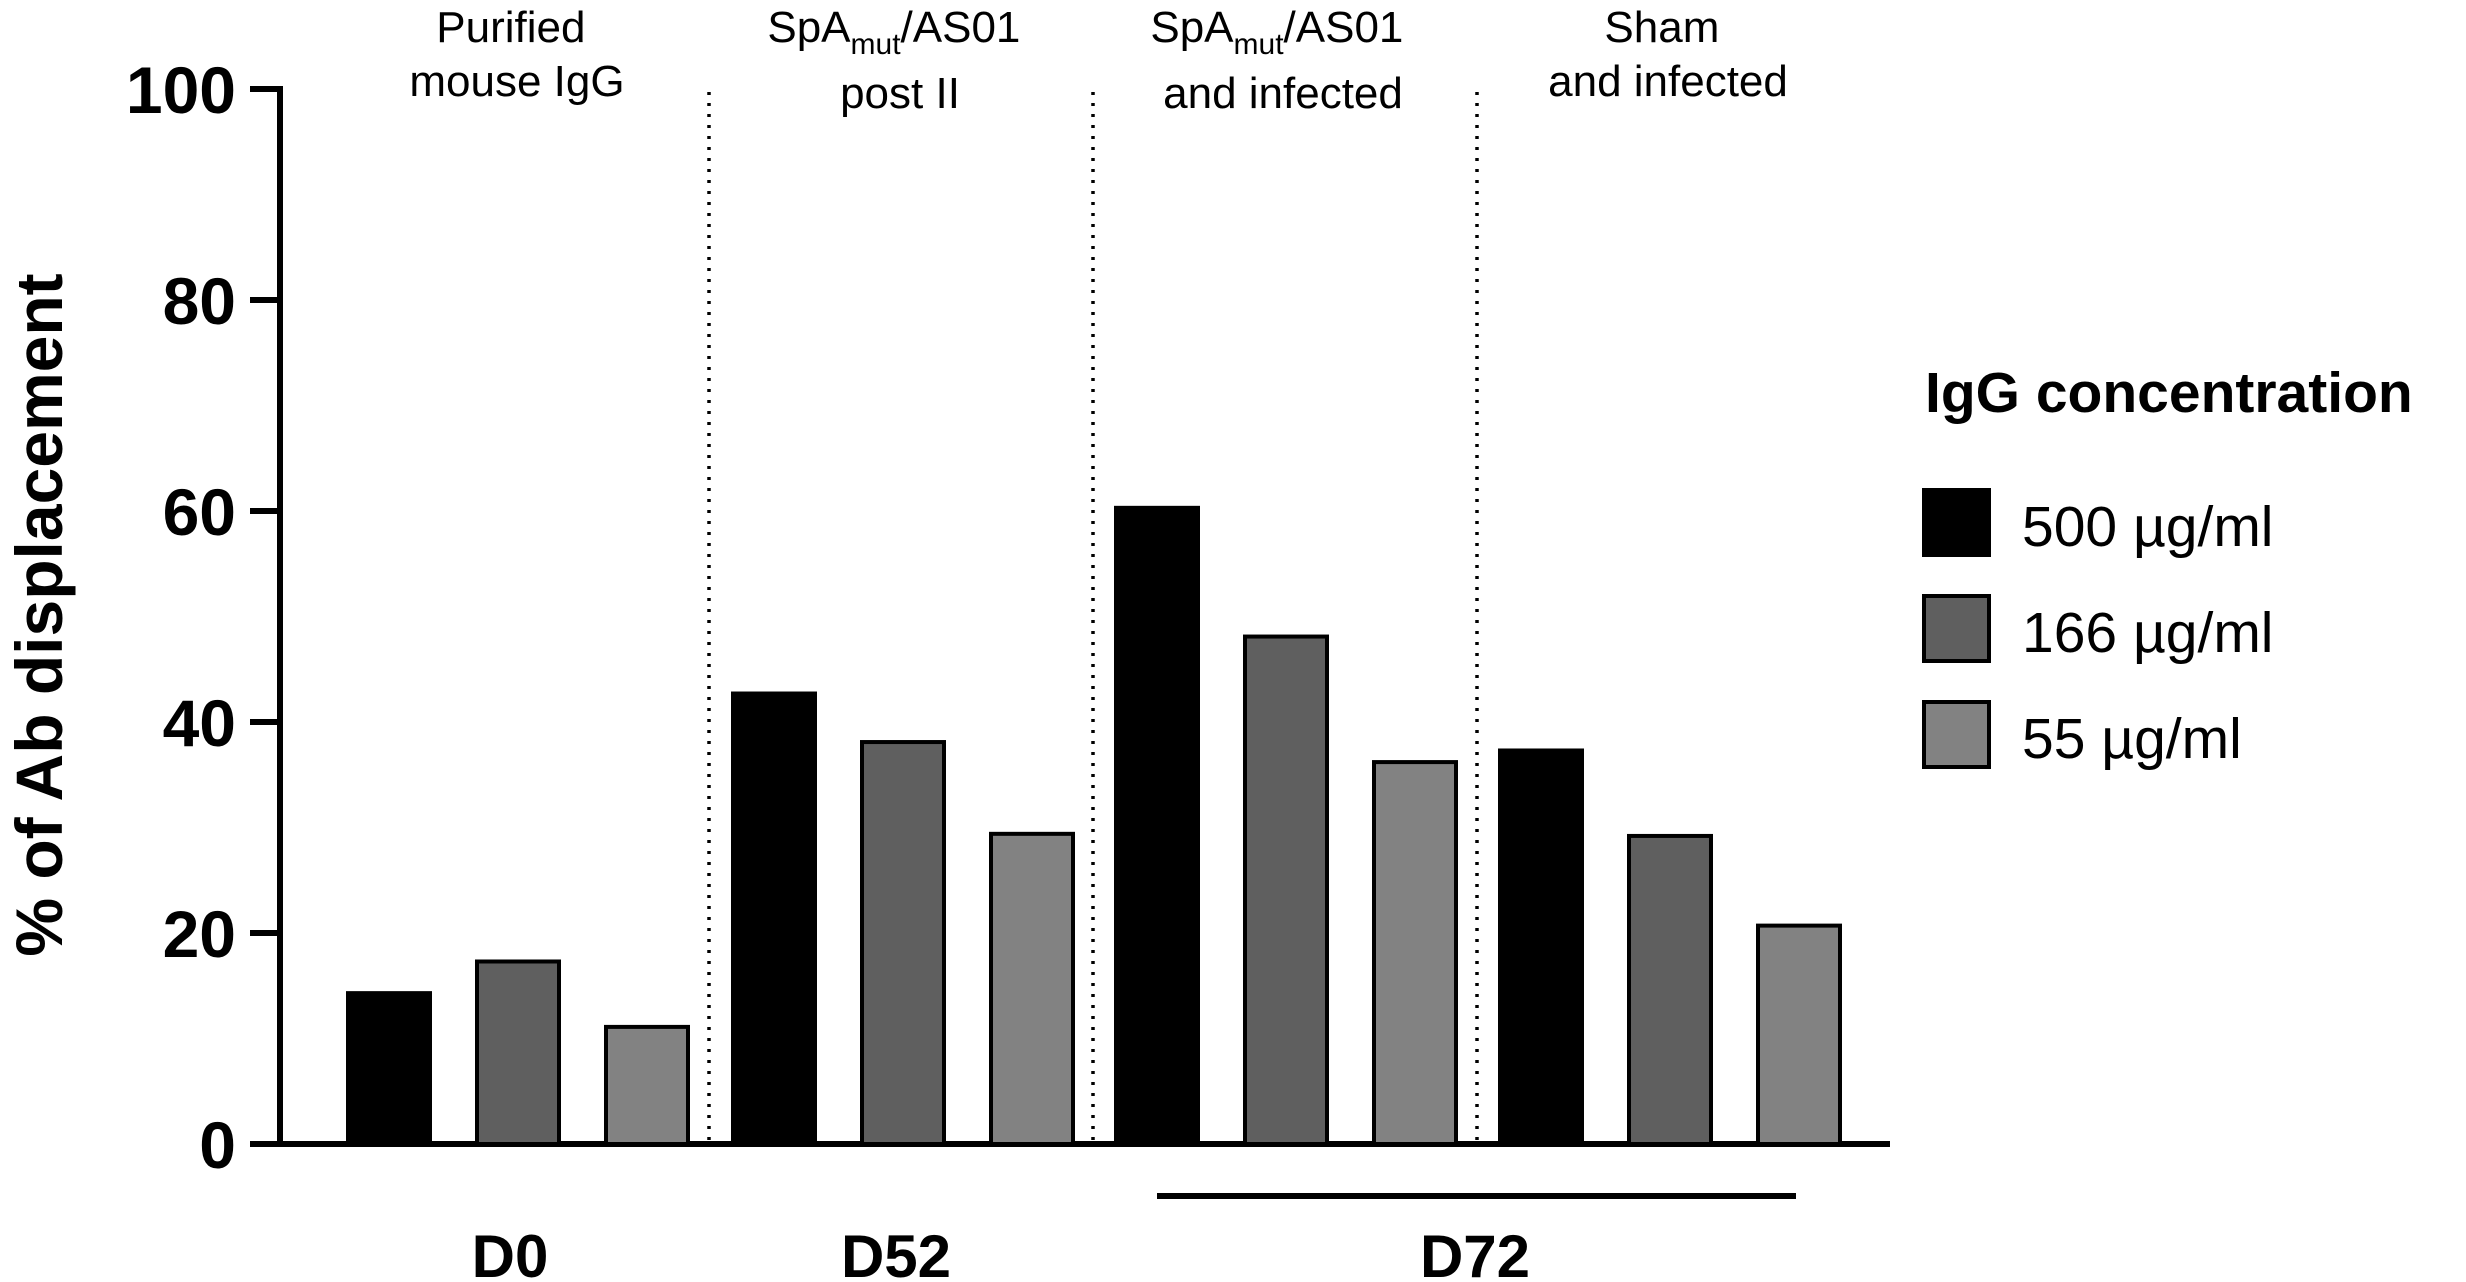  I want to click on bar-group3-series2, so click(1286, 890).